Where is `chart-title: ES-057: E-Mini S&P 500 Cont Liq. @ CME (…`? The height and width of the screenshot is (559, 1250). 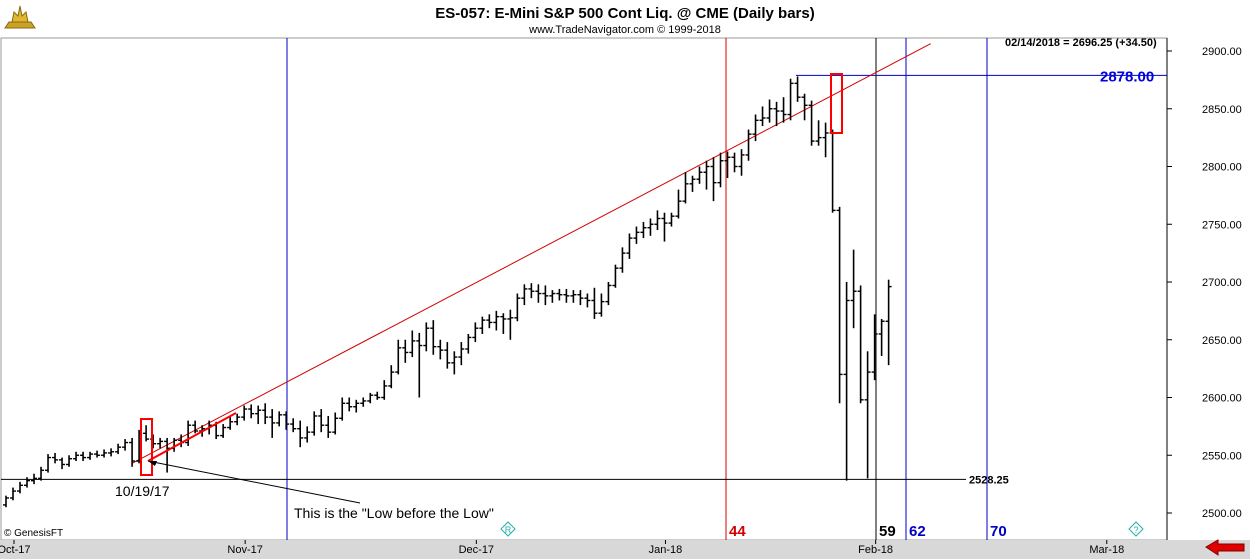
chart-title: ES-057: E-Mini S&P 500 Cont Liq. @ CME (… is located at coordinates (624, 13).